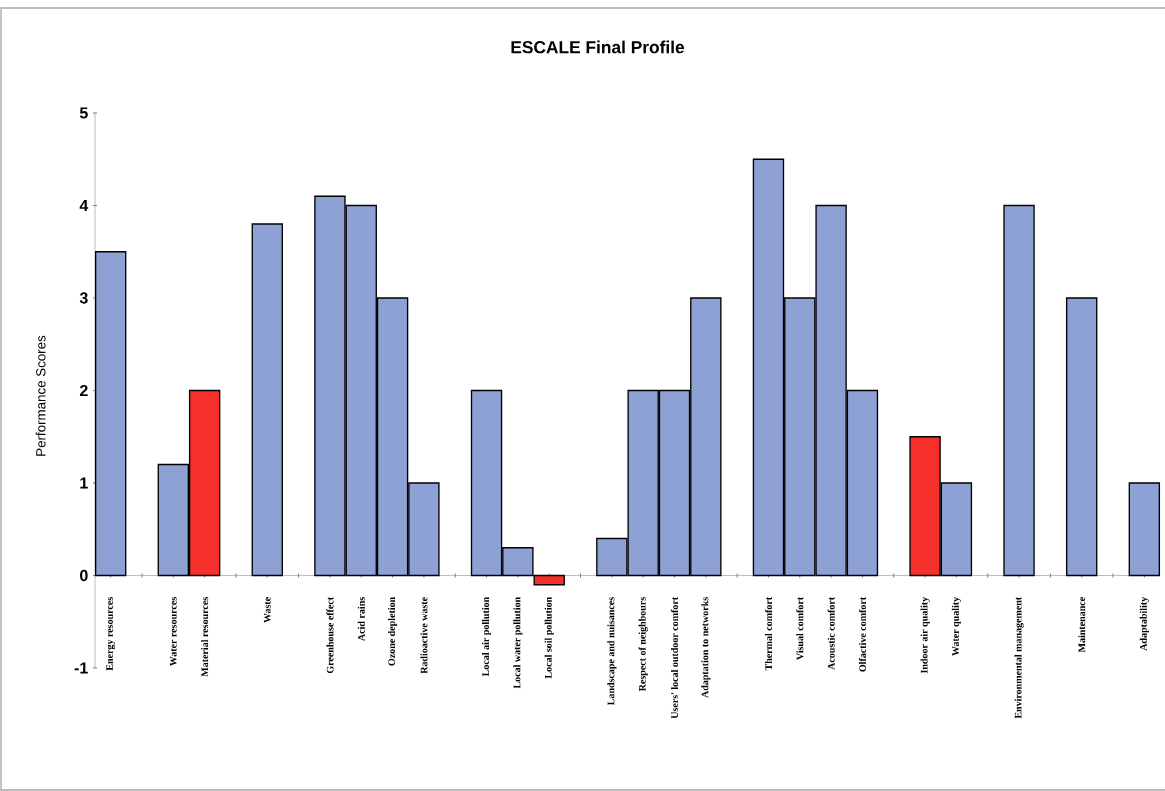  What do you see at coordinates (267, 610) in the screenshot?
I see `x-tick-label: Waste` at bounding box center [267, 610].